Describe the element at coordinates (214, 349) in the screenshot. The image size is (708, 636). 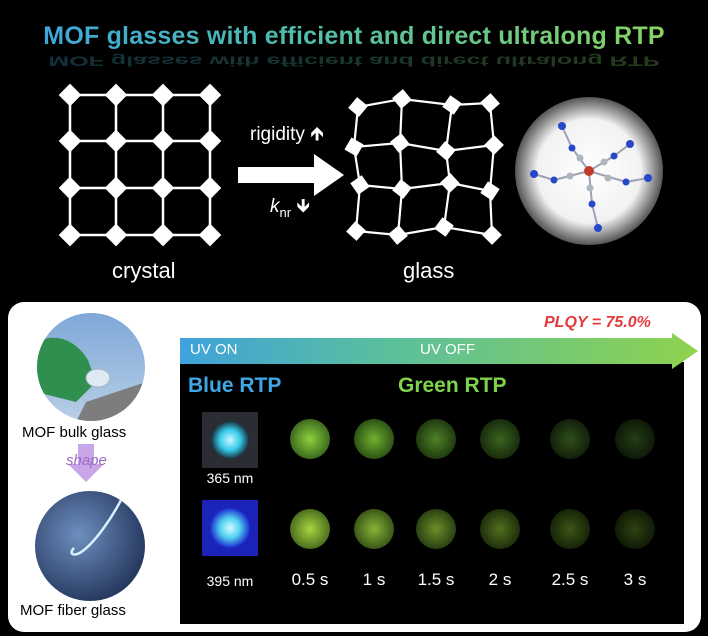
I see `uv-on-label: UV ON` at that location.